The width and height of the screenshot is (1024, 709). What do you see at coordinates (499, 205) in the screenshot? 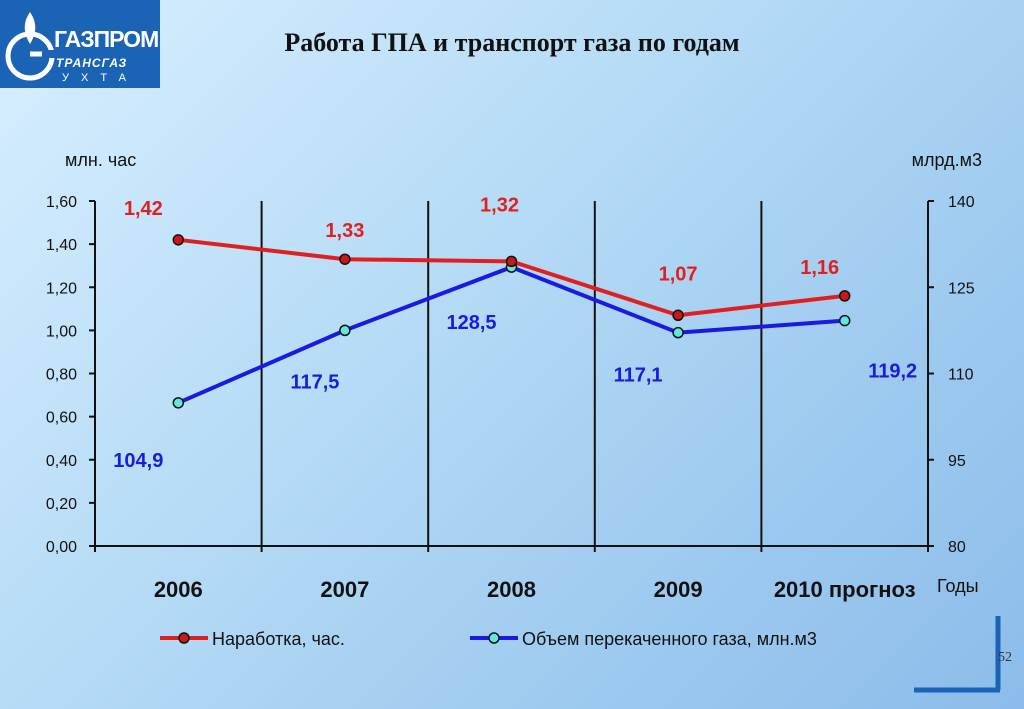
I see `data-label: 1,32` at bounding box center [499, 205].